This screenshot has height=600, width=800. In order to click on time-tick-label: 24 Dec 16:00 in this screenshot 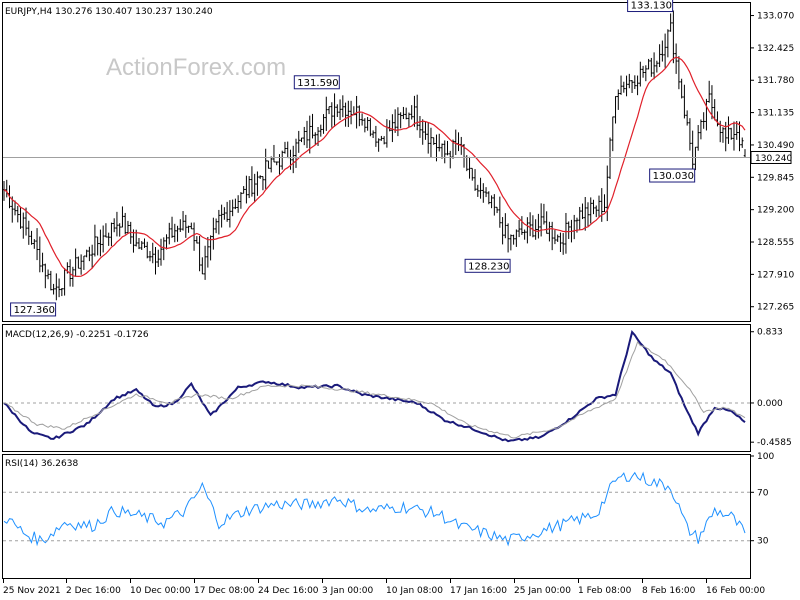, I will do `click(288, 591)`.